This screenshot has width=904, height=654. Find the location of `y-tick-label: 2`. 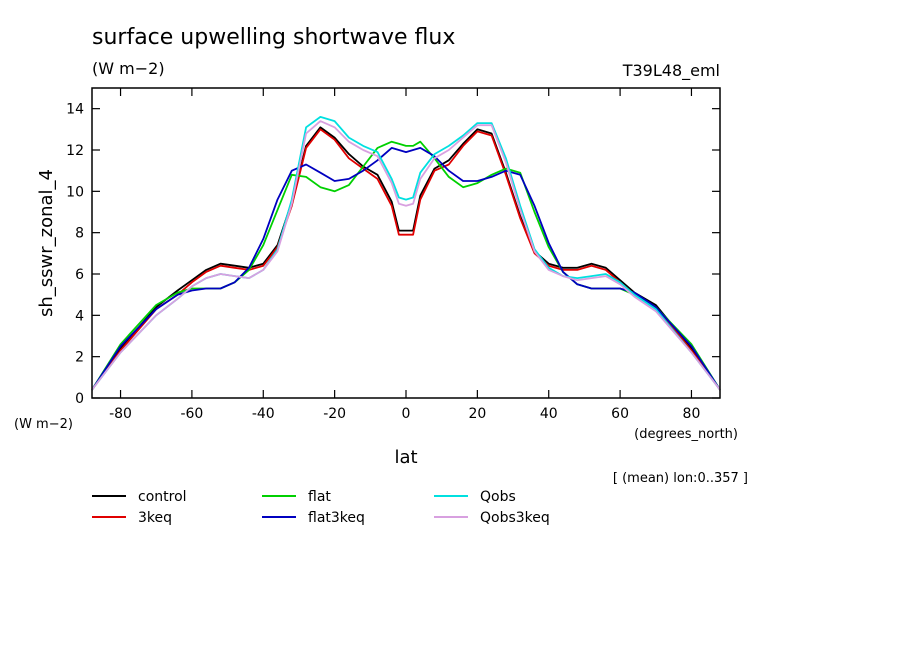

y-tick-label: 2 is located at coordinates (79, 358).